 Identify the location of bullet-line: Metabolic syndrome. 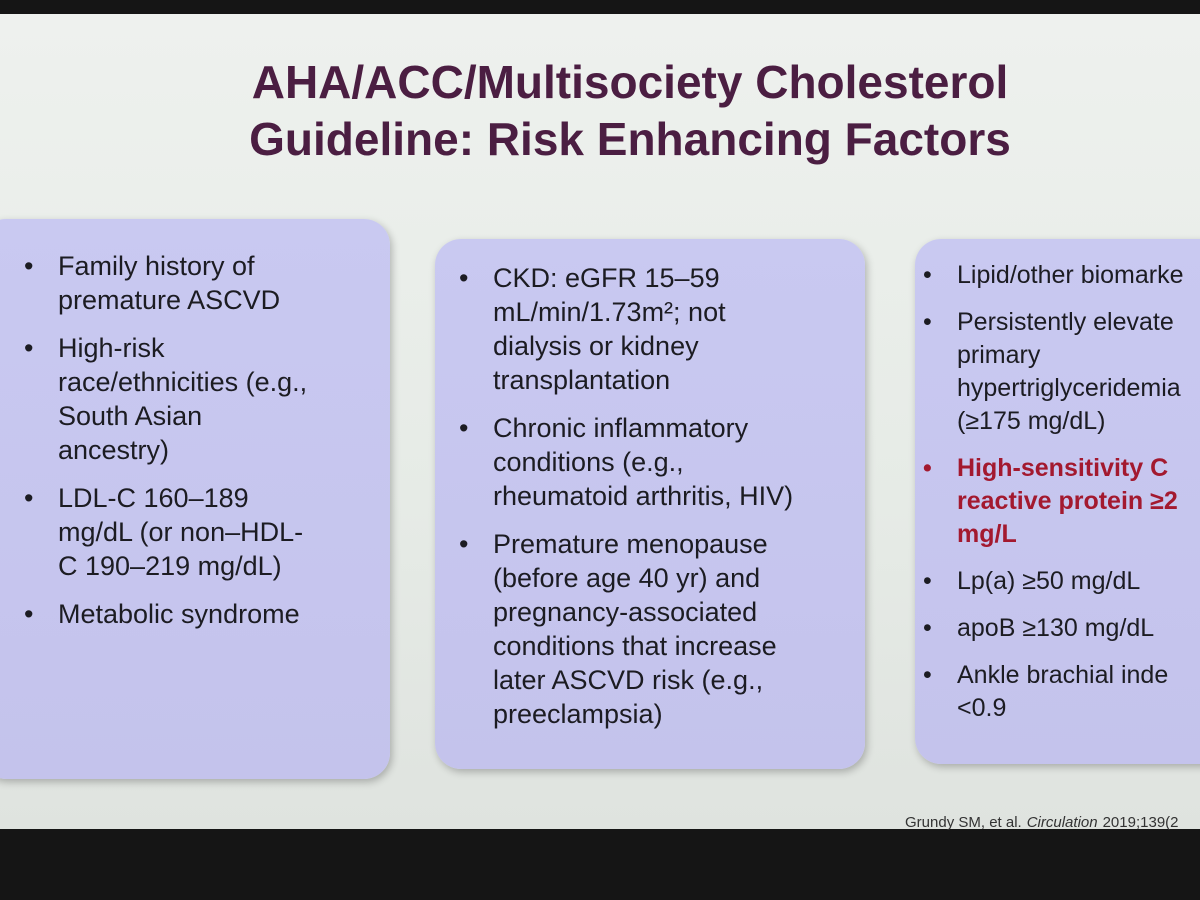
(179, 614).